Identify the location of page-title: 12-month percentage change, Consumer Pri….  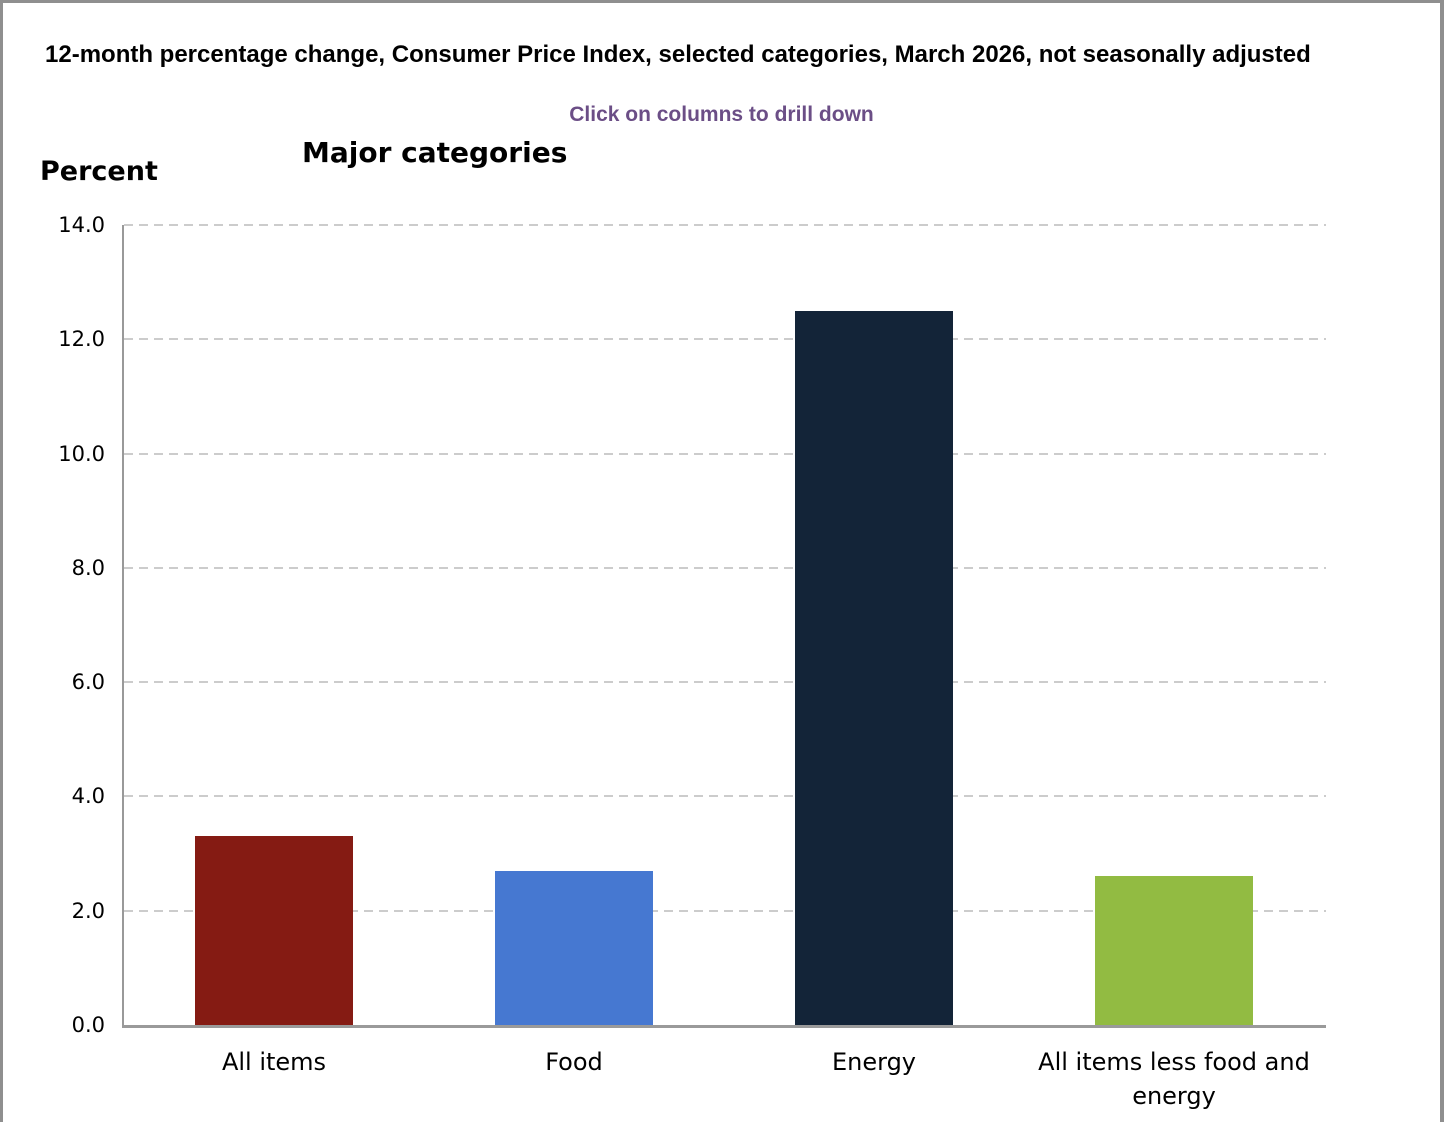
(678, 54).